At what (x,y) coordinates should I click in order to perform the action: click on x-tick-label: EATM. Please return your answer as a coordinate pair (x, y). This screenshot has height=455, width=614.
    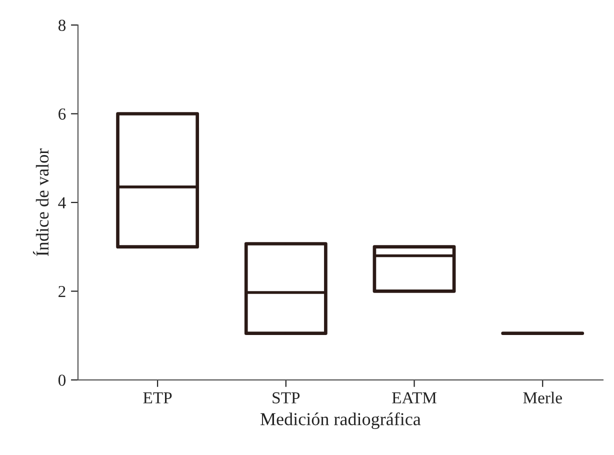
    Looking at the image, I should click on (414, 398).